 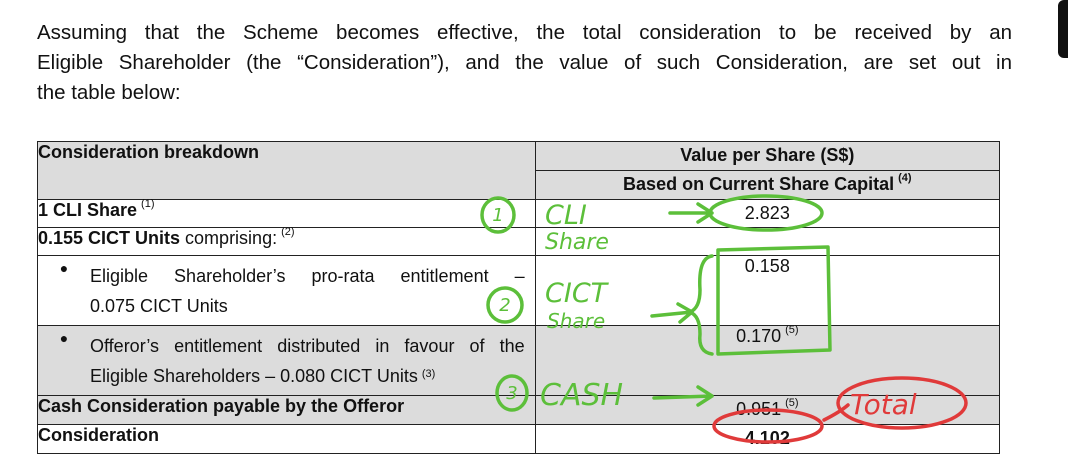 I want to click on row-cli-share-value: 2.823, so click(x=767, y=213).